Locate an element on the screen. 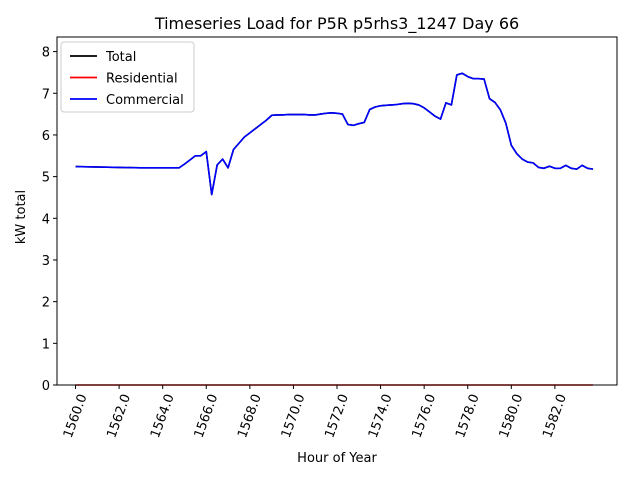 The height and width of the screenshot is (480, 640). legend-label-commercial: Commercial is located at coordinates (145, 100).